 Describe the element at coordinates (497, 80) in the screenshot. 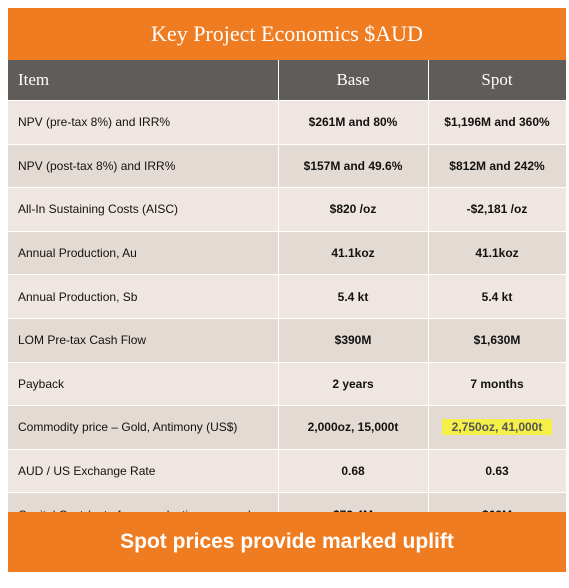

I see `column-header: Spot` at that location.